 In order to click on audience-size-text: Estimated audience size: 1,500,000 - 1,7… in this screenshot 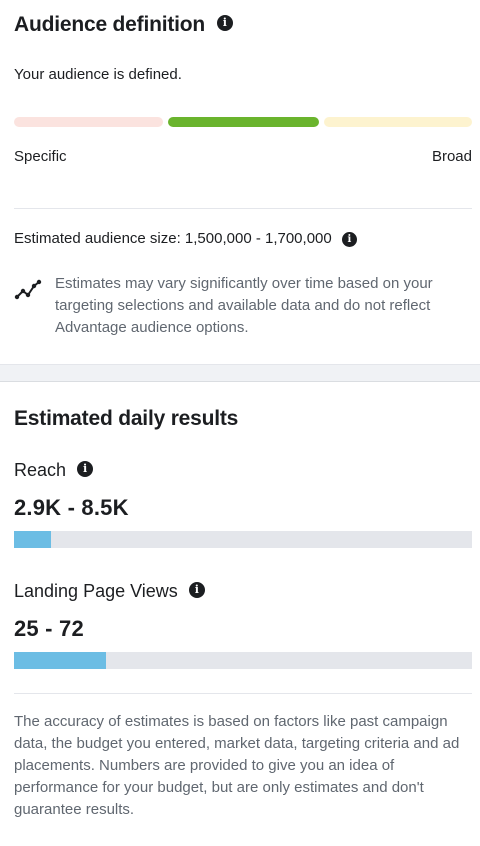, I will do `click(173, 238)`.